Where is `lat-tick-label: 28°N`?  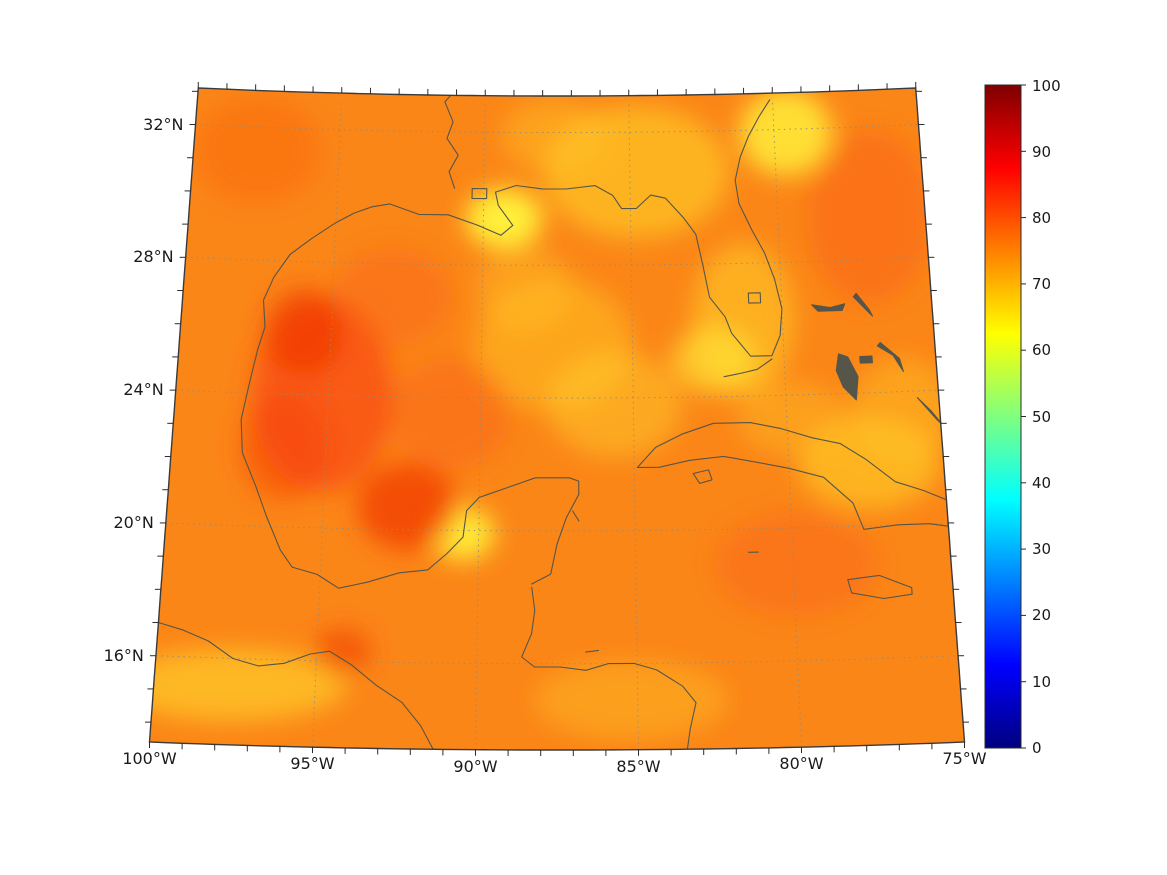 lat-tick-label: 28°N is located at coordinates (153, 256).